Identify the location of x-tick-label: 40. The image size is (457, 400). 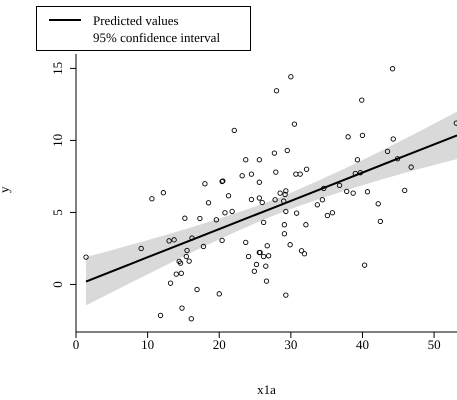
(362, 344).